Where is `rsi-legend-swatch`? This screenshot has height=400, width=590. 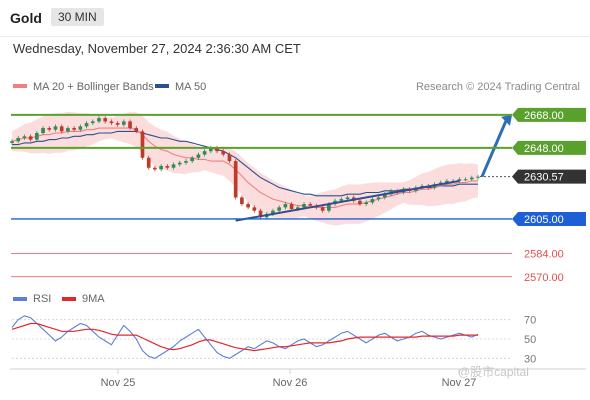
rsi-legend-swatch is located at coordinates (20, 299).